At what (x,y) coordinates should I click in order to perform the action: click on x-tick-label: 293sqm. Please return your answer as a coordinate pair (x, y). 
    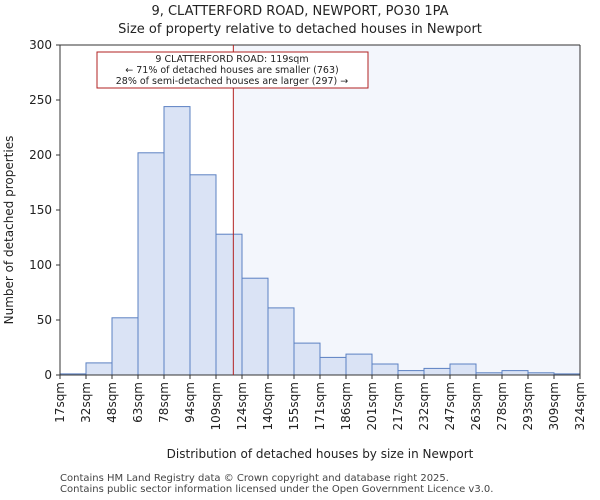
    Looking at the image, I should click on (528, 406).